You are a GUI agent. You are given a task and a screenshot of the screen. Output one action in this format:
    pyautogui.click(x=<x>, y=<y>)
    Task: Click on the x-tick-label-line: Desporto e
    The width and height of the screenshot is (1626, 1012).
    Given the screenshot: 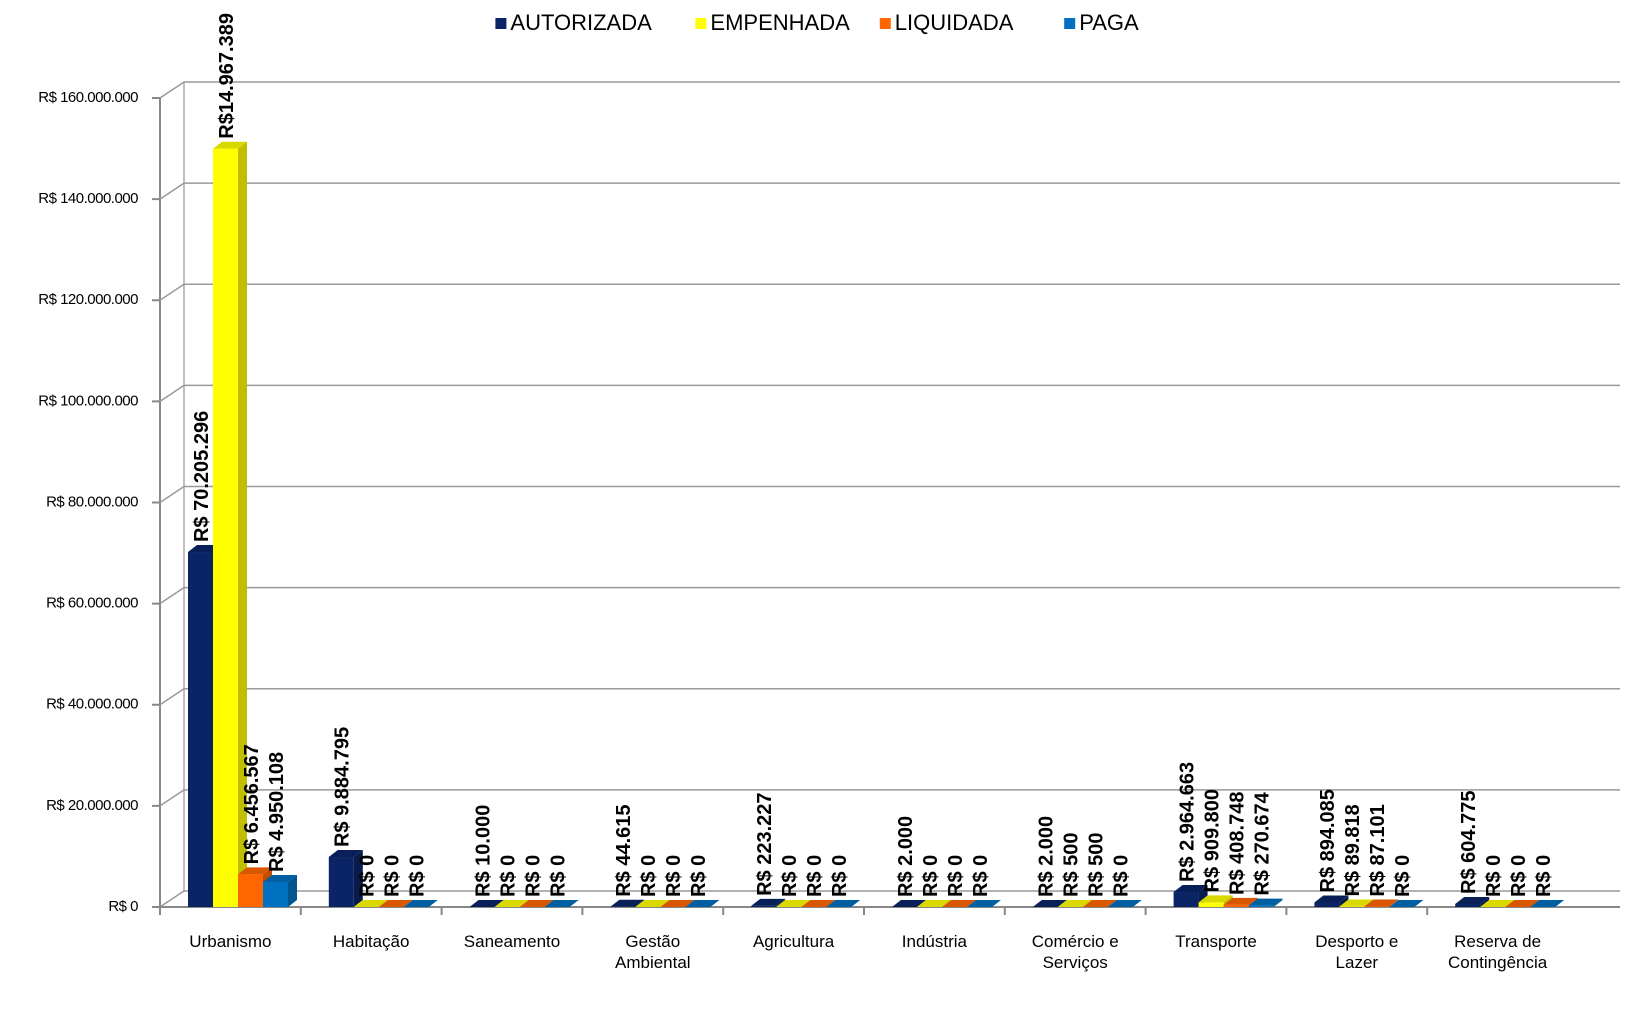 What is the action you would take?
    pyautogui.click(x=1356, y=941)
    